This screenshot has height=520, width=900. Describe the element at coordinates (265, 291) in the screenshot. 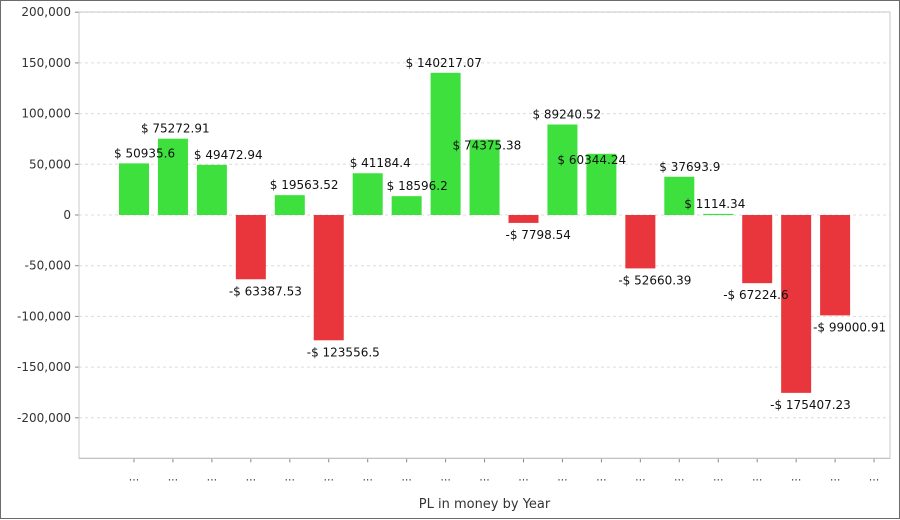

I see `data-label: -$ 63387.53` at that location.